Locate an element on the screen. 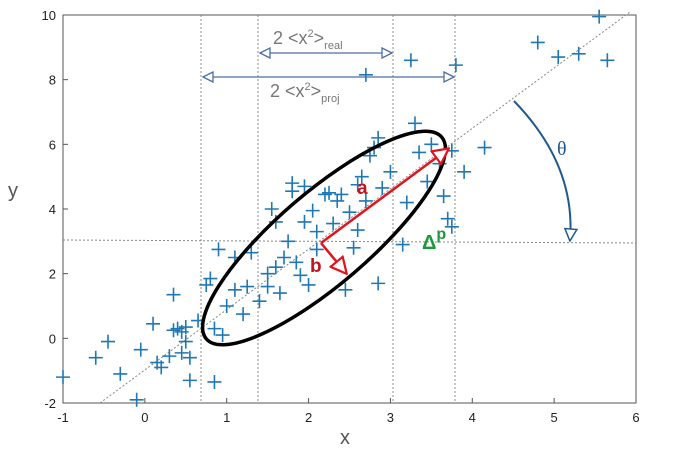 The image size is (675, 449). minor-axis-arrow is located at coordinates (333, 257).